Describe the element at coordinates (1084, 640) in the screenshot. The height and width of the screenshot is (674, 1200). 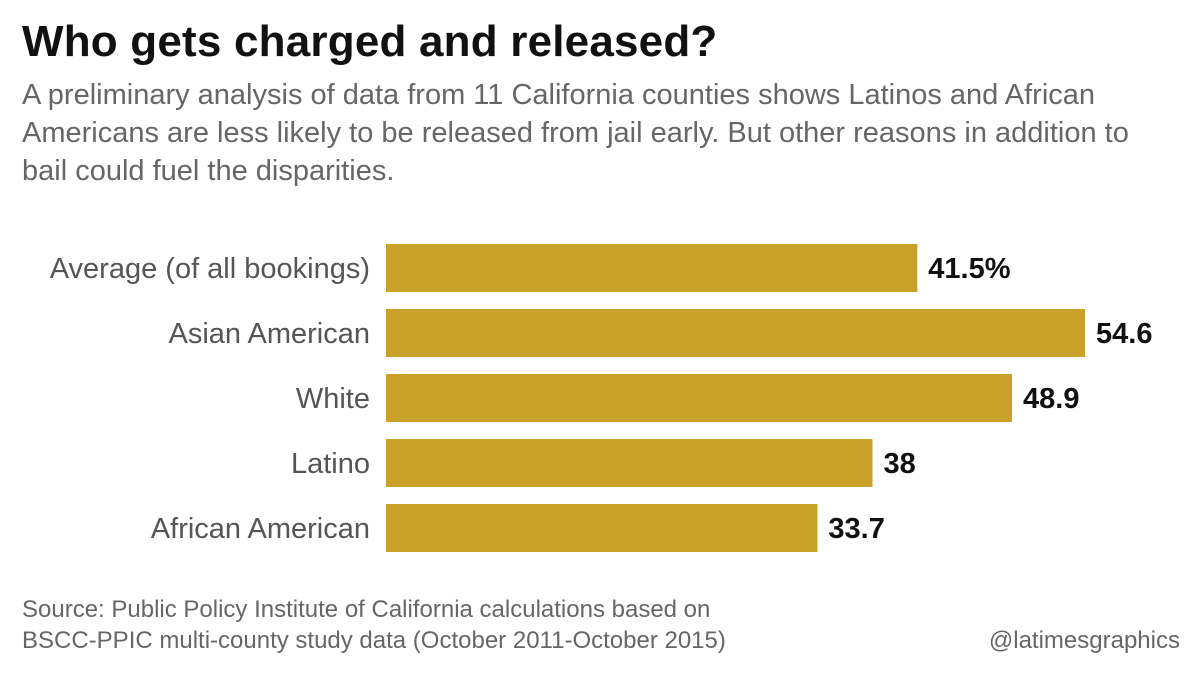
I see `credit: @latimesgraphics` at that location.